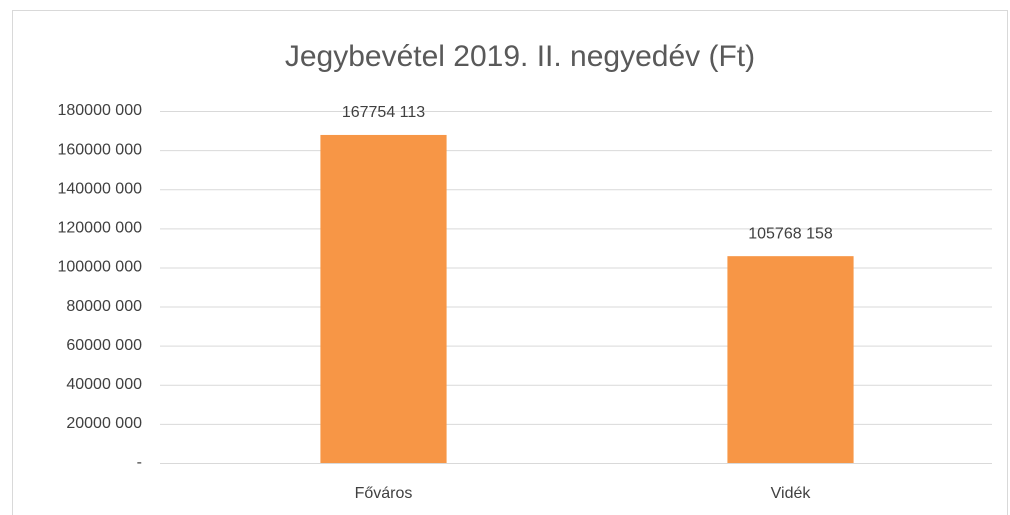 Image resolution: width=1010 pixels, height=515 pixels. What do you see at coordinates (791, 493) in the screenshot?
I see `x-tick-label: Vidék` at bounding box center [791, 493].